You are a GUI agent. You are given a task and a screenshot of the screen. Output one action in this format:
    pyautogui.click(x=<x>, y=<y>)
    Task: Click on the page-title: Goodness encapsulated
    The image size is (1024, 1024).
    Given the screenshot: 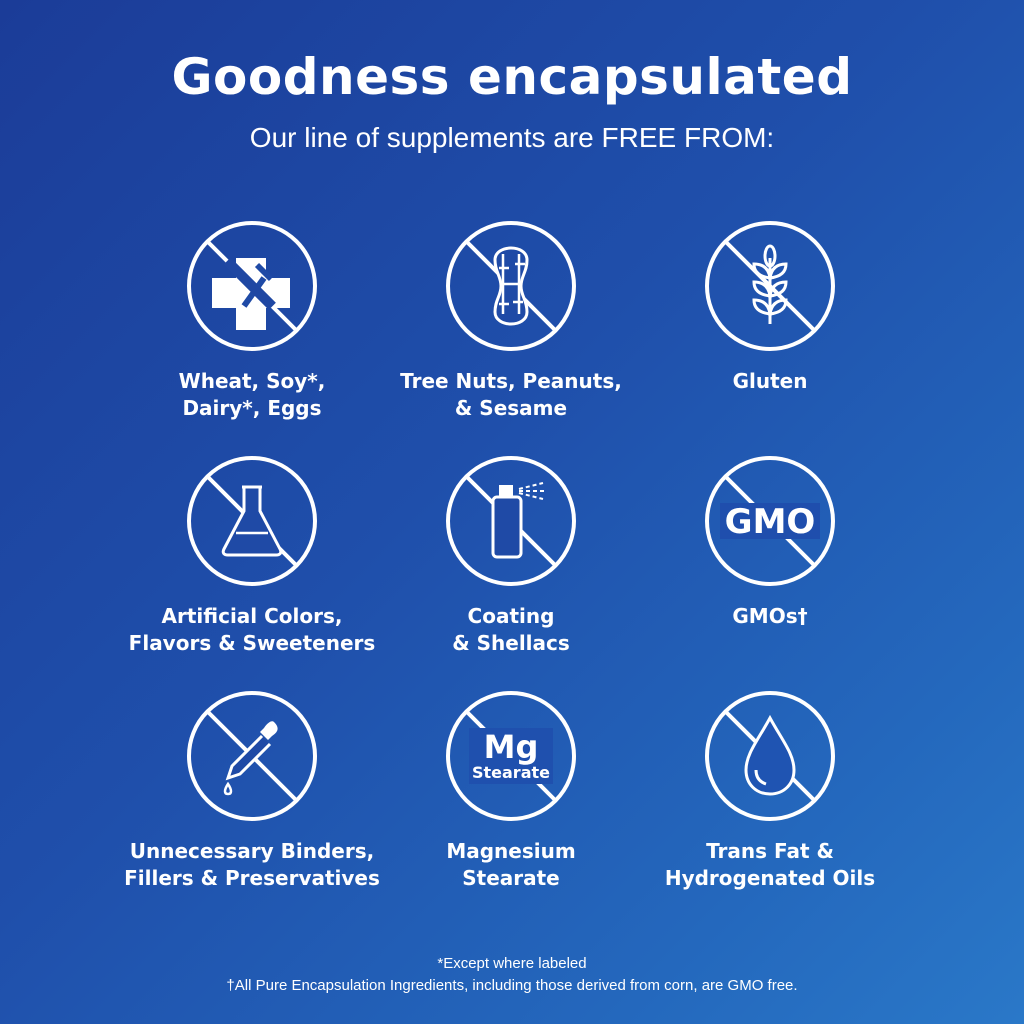 What is the action you would take?
    pyautogui.click(x=512, y=77)
    